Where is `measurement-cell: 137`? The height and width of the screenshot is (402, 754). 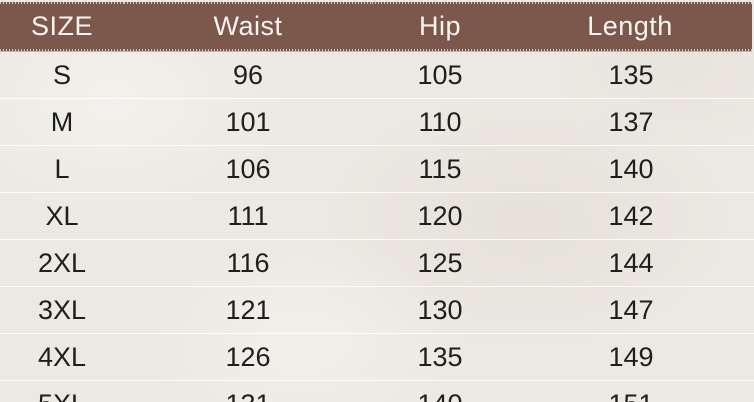
measurement-cell: 137 is located at coordinates (631, 122).